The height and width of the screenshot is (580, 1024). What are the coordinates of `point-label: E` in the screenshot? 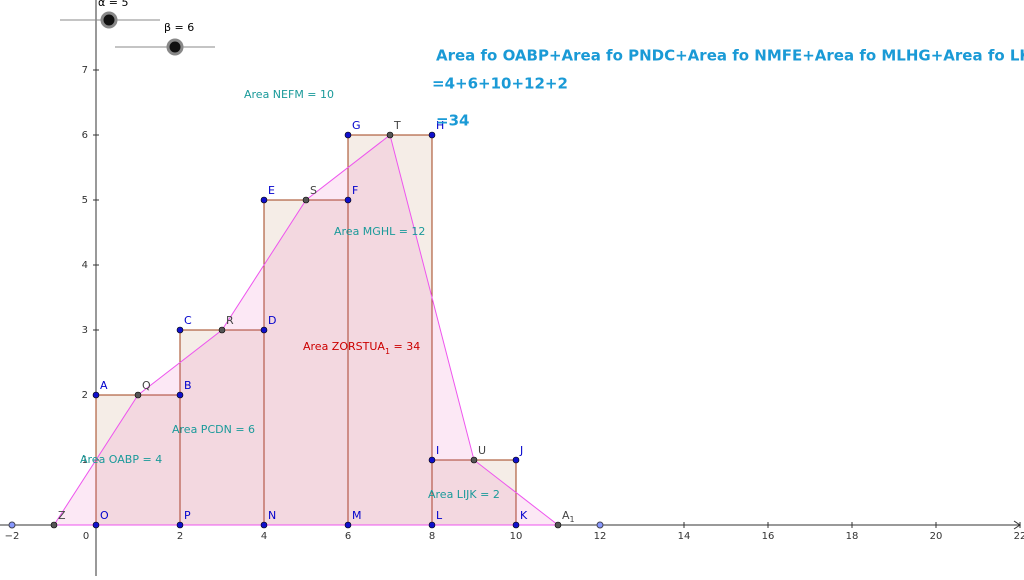 It's located at (271, 190).